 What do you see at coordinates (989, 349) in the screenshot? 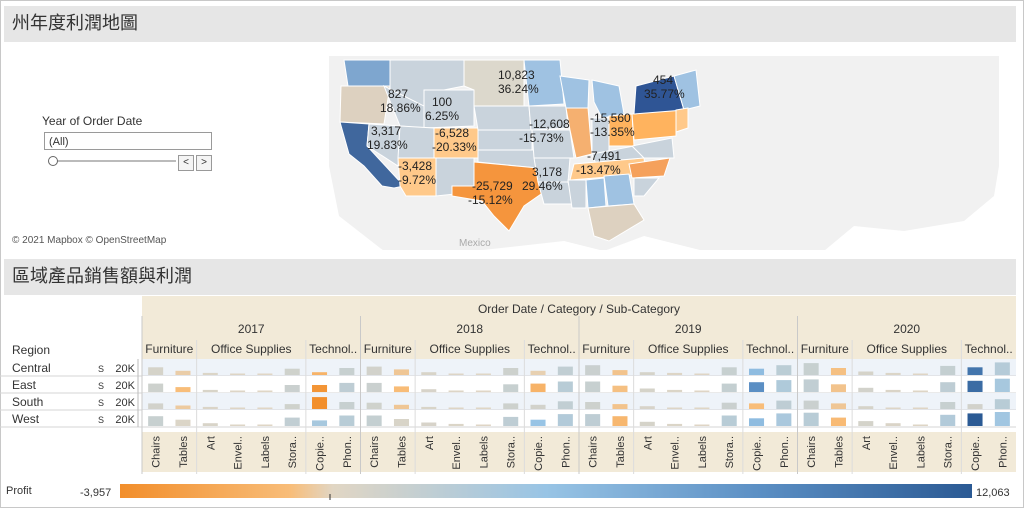
I see `category-header: Technol..` at bounding box center [989, 349].